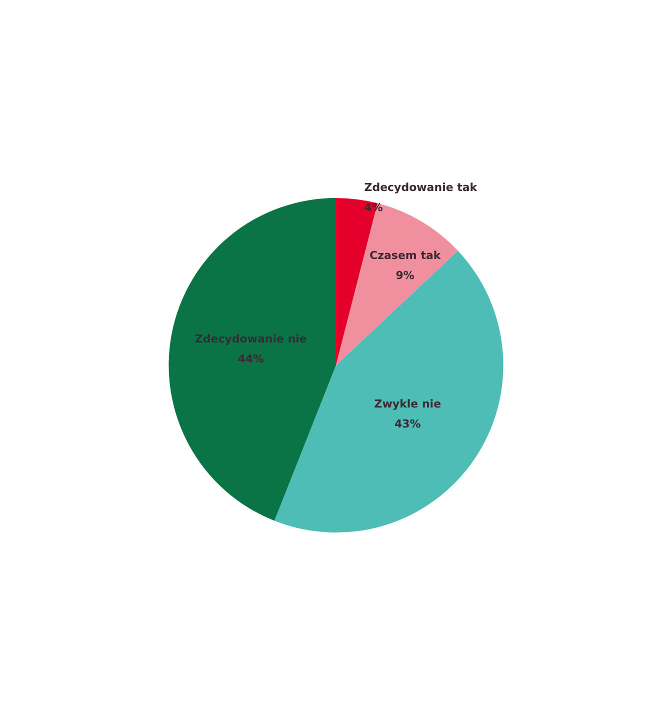 The width and height of the screenshot is (672, 703). Describe the element at coordinates (250, 339) in the screenshot. I see `slice-label: Zdecydowanie nie` at that location.